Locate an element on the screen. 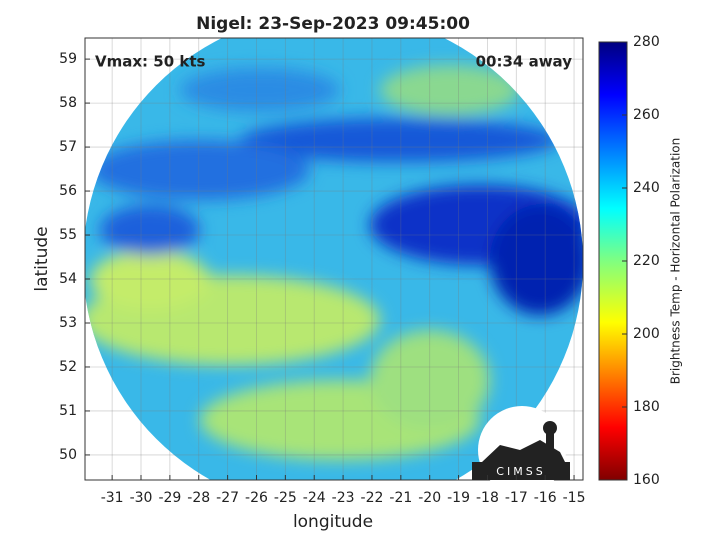  x-tick-label: -28 is located at coordinates (198, 498).